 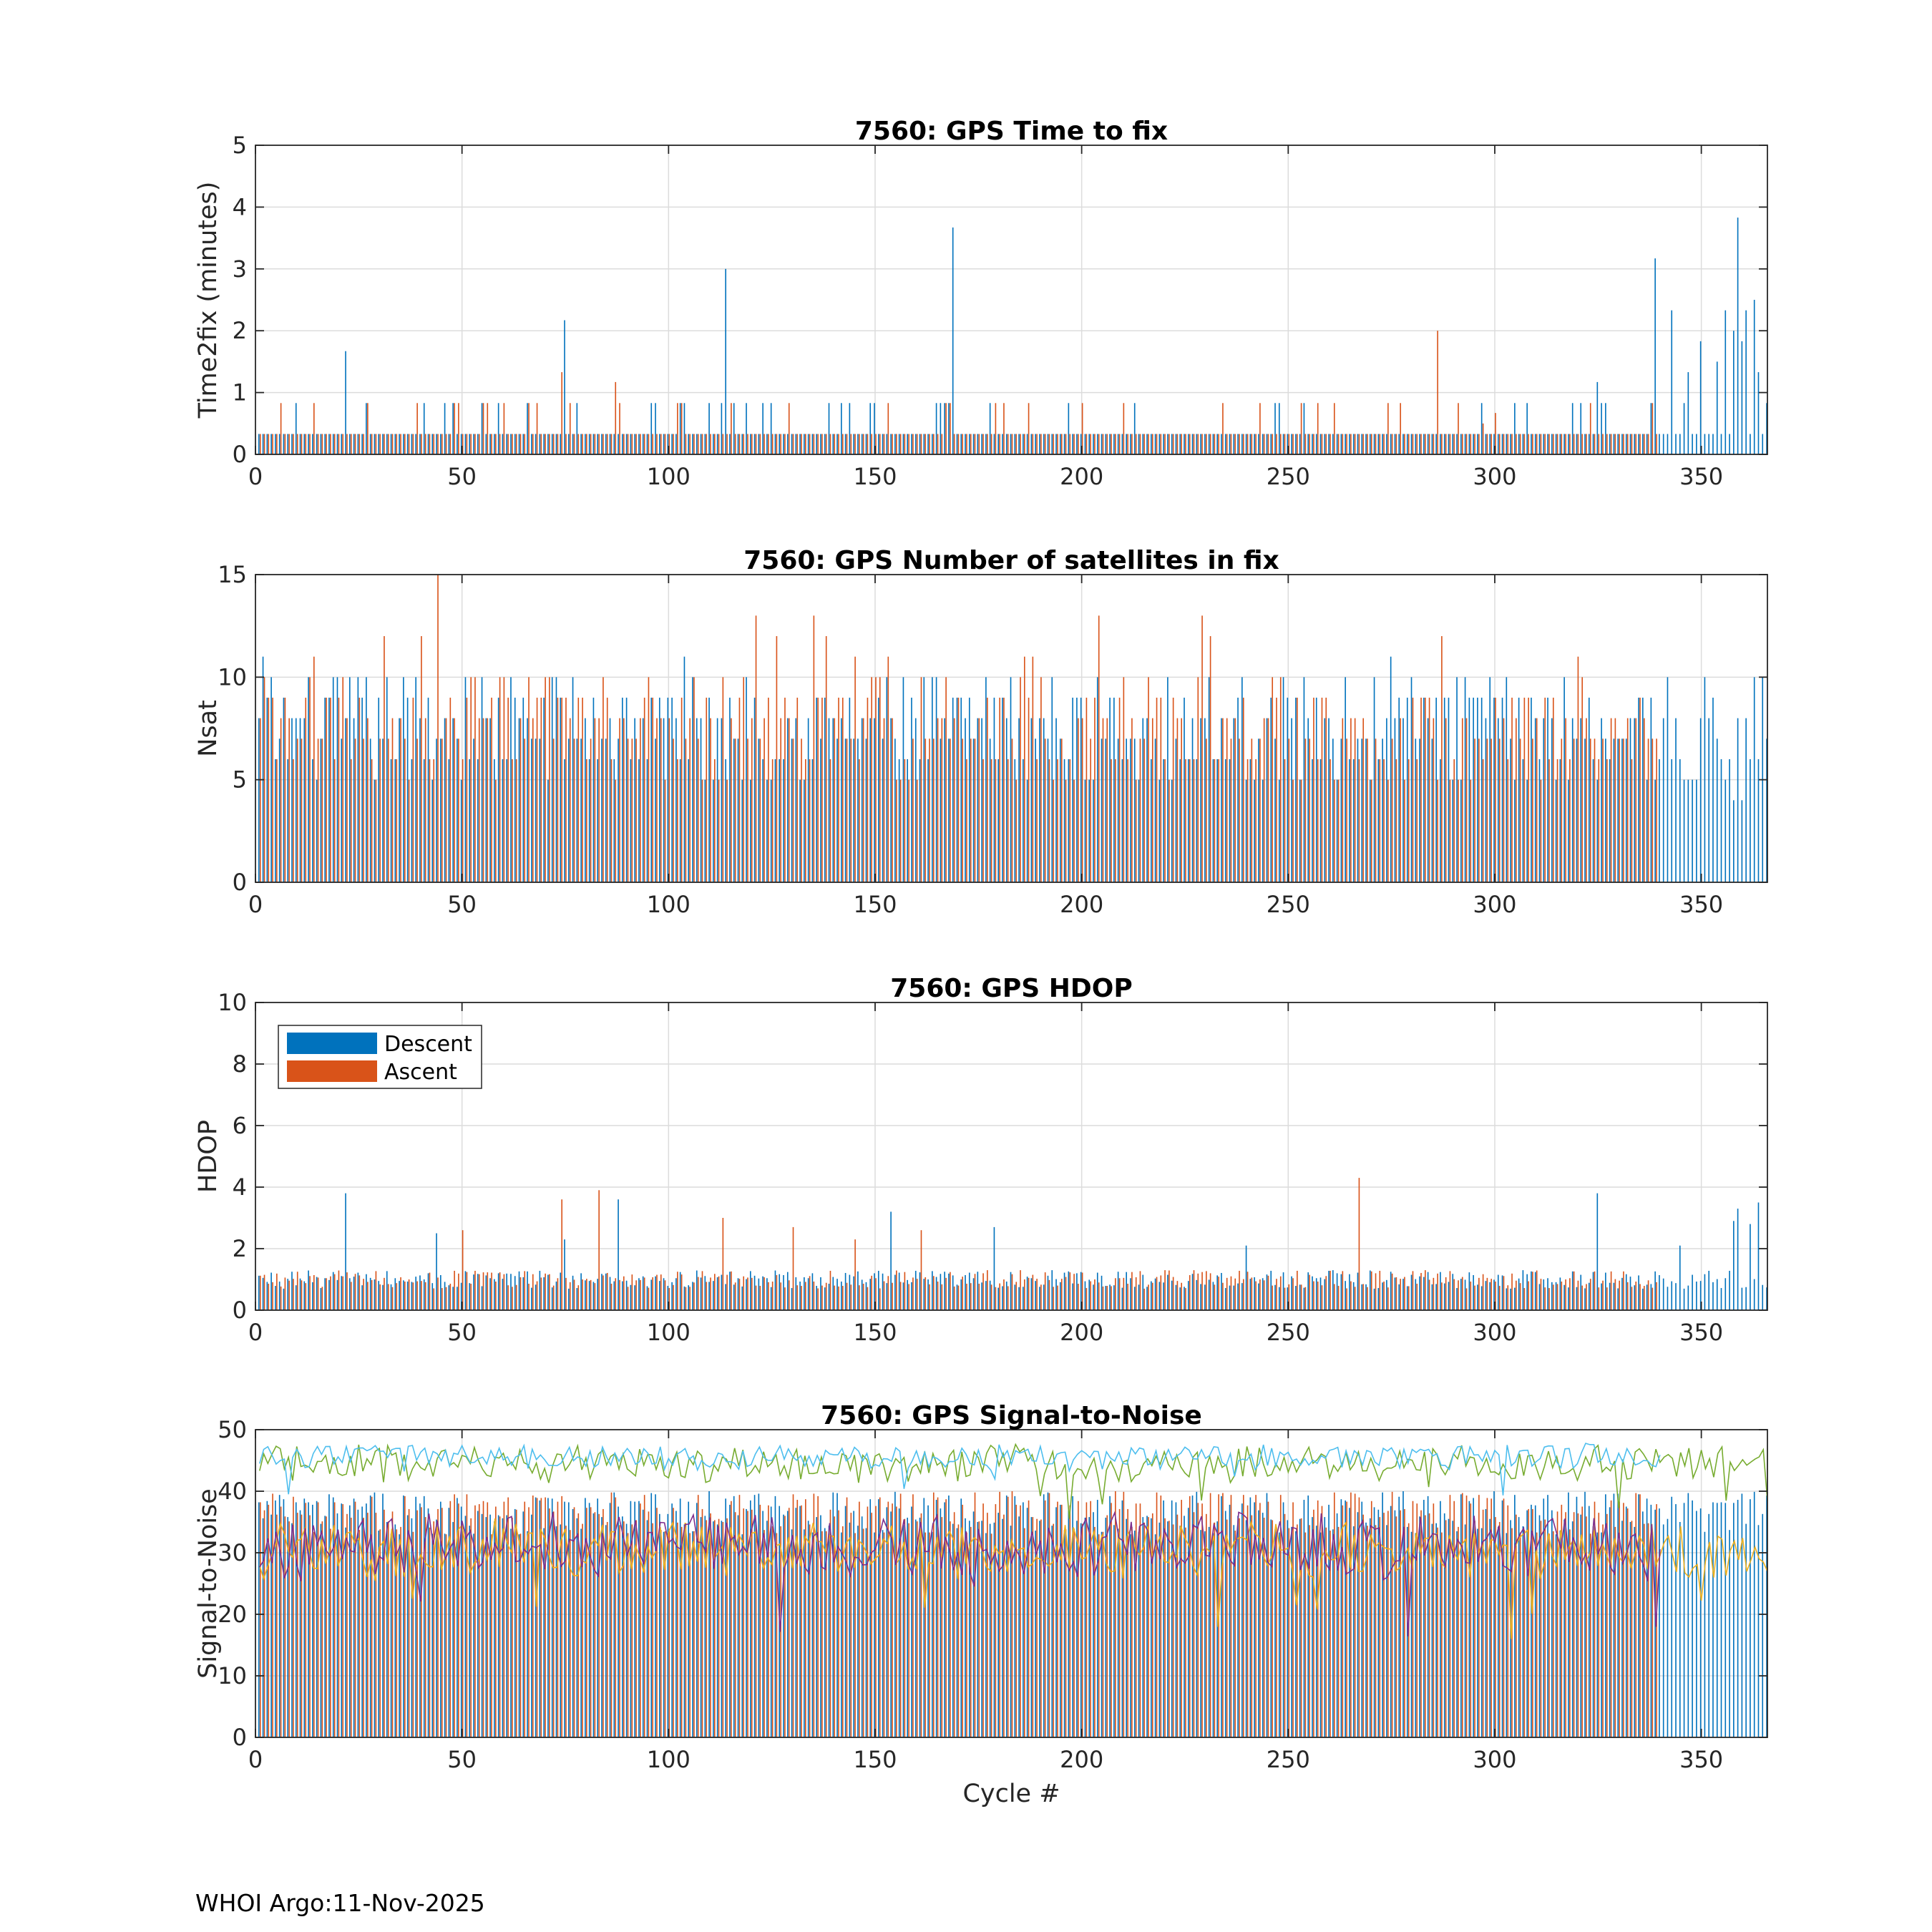 I want to click on tick-label-x: 0, so click(x=255, y=1759).